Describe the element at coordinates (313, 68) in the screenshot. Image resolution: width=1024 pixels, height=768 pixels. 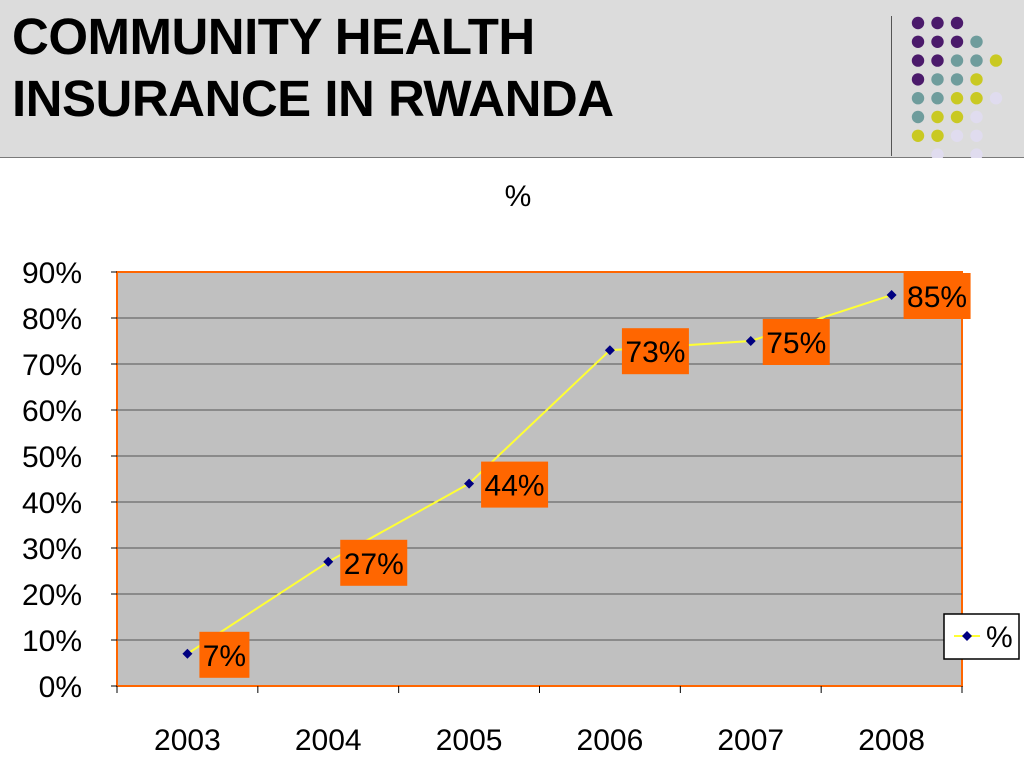
I see `slide-title: COMMUNITY HEALTH INSURANCE IN RWANDA` at that location.